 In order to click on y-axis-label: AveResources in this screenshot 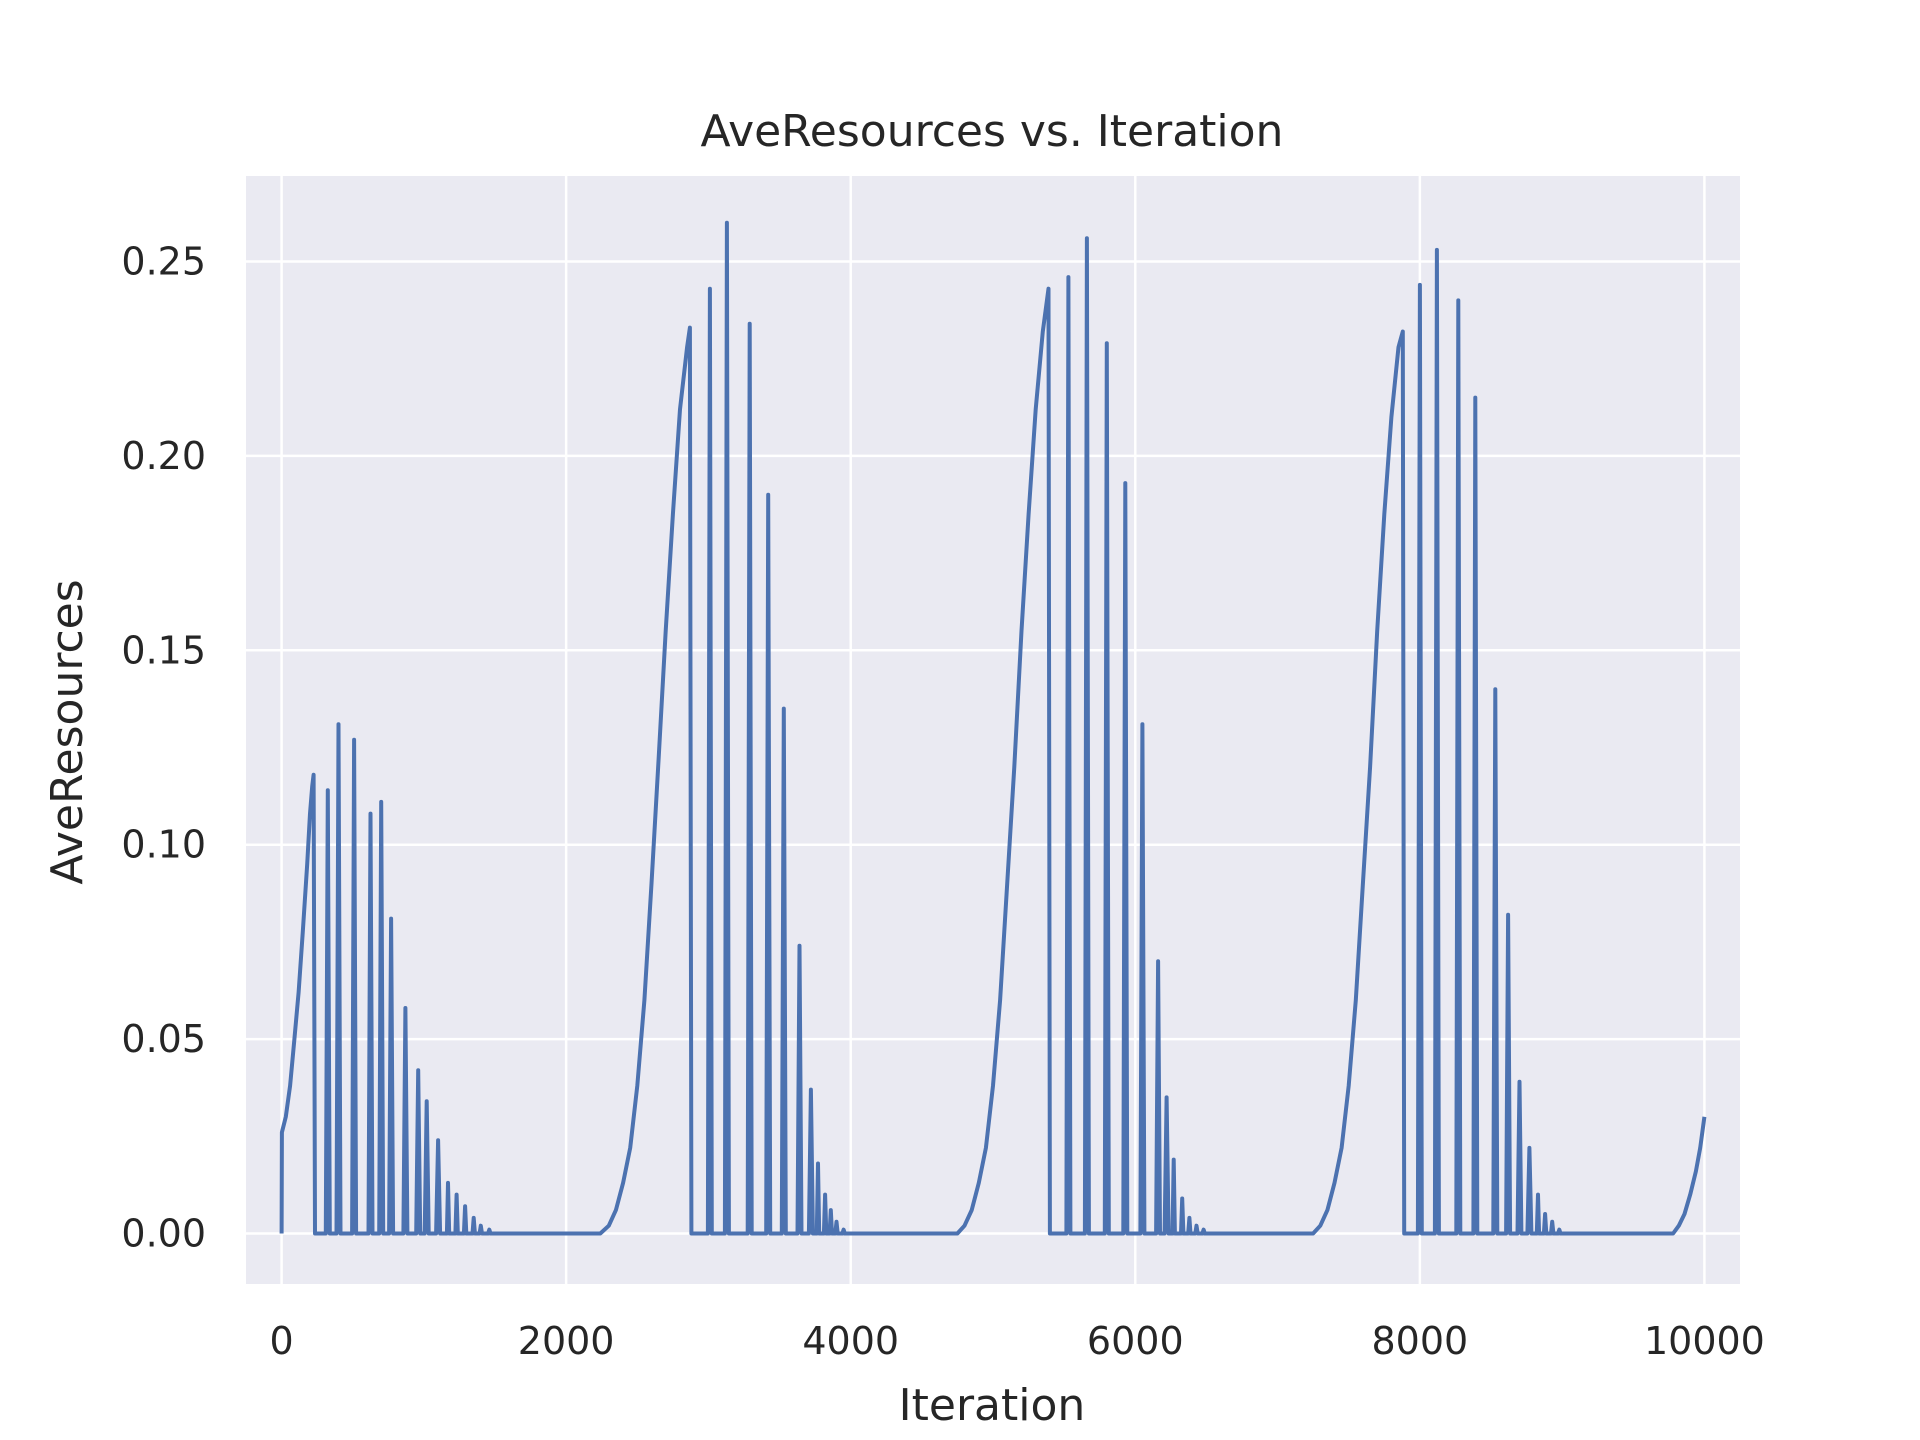, I will do `click(67, 731)`.